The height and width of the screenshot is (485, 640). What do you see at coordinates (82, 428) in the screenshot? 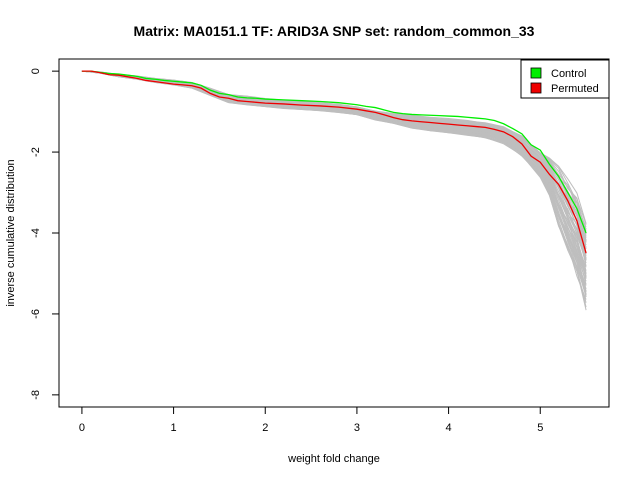
I see `x-tick-label: 0` at bounding box center [82, 428].